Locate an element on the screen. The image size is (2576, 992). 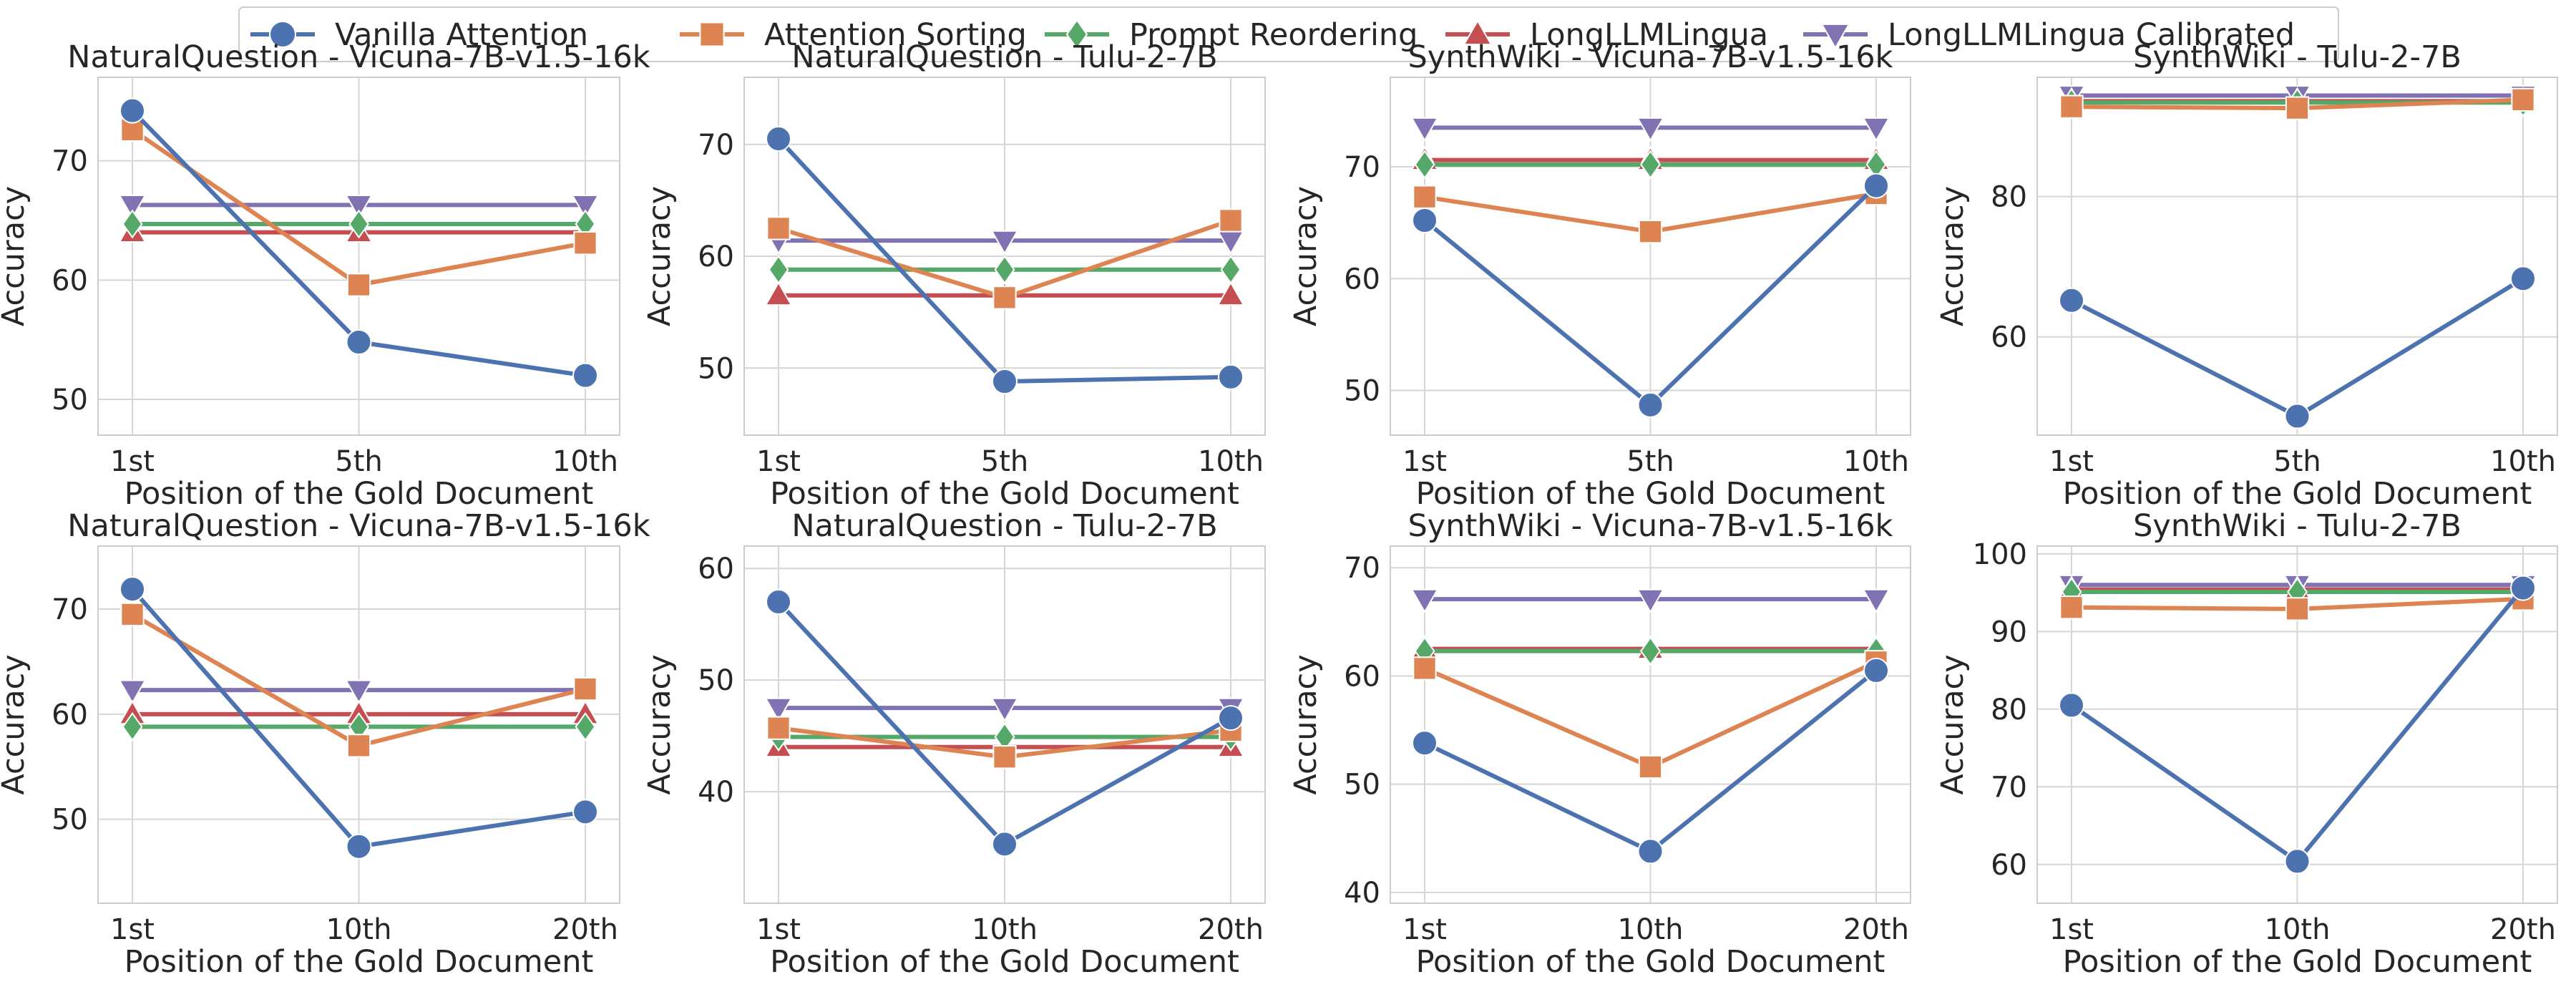
series-longllmlingua-calibrated is located at coordinates (1650, 129).